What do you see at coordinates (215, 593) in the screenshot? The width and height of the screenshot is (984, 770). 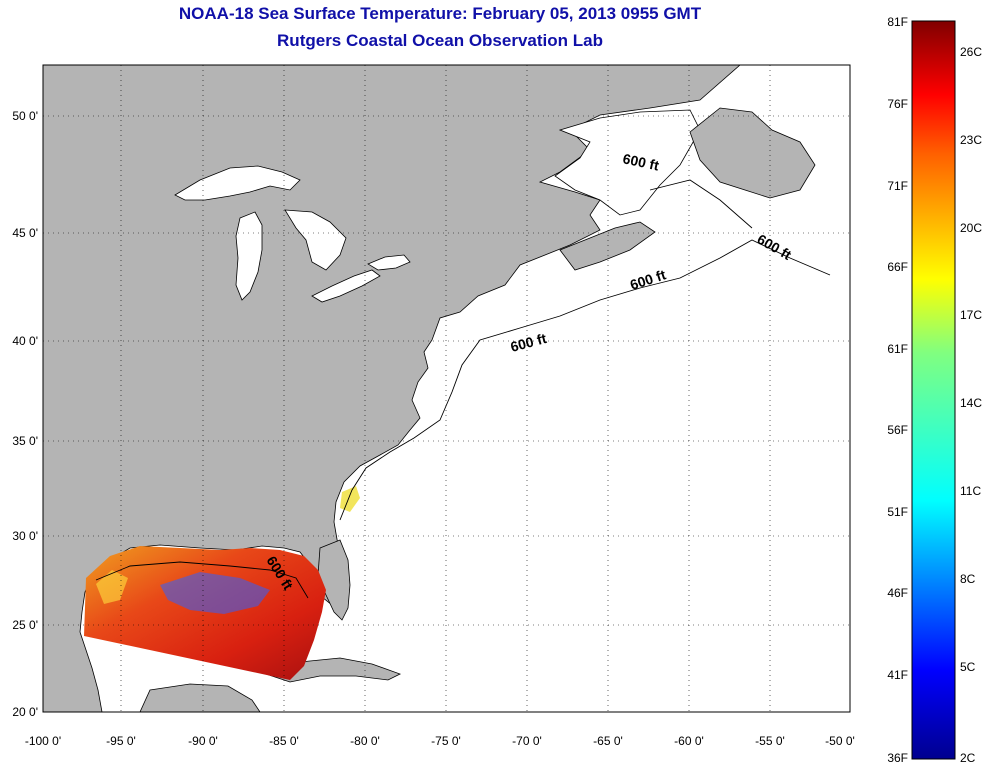 I see `sst-cold-patch` at bounding box center [215, 593].